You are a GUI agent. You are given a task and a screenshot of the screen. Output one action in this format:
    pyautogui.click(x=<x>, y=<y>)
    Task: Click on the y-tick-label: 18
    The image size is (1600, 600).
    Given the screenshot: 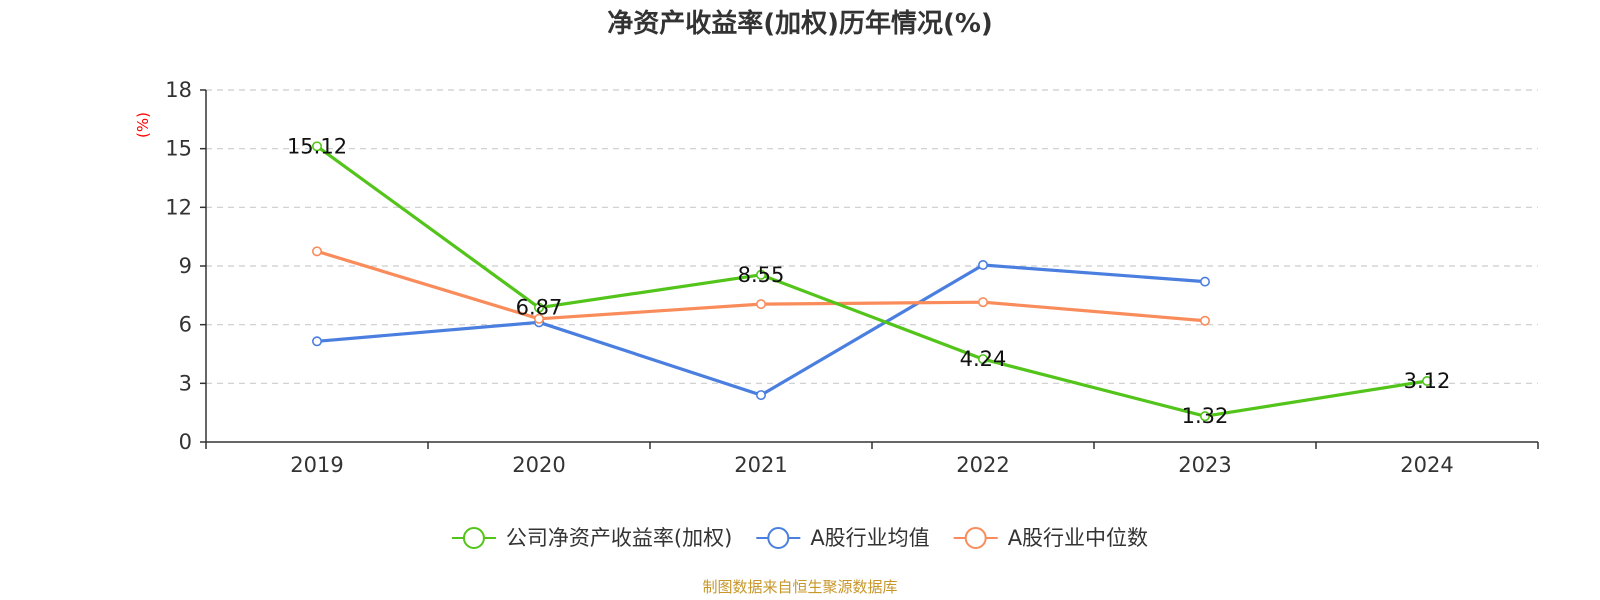 What is the action you would take?
    pyautogui.click(x=178, y=90)
    